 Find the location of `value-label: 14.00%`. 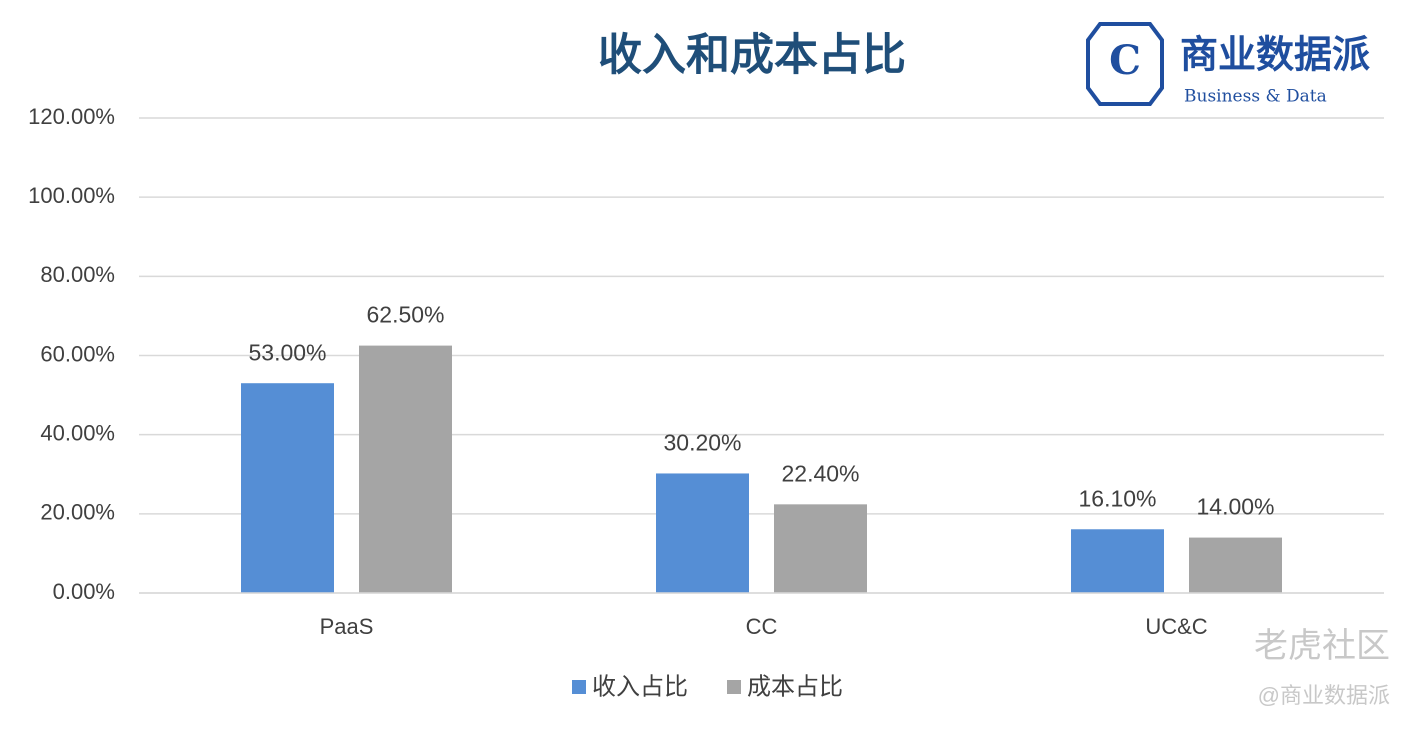

value-label: 14.00% is located at coordinates (1235, 507).